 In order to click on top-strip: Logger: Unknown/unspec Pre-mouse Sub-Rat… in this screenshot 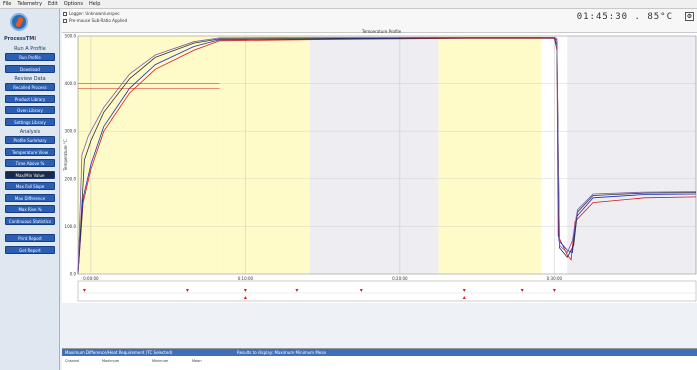, I will do `click(379, 21)`.